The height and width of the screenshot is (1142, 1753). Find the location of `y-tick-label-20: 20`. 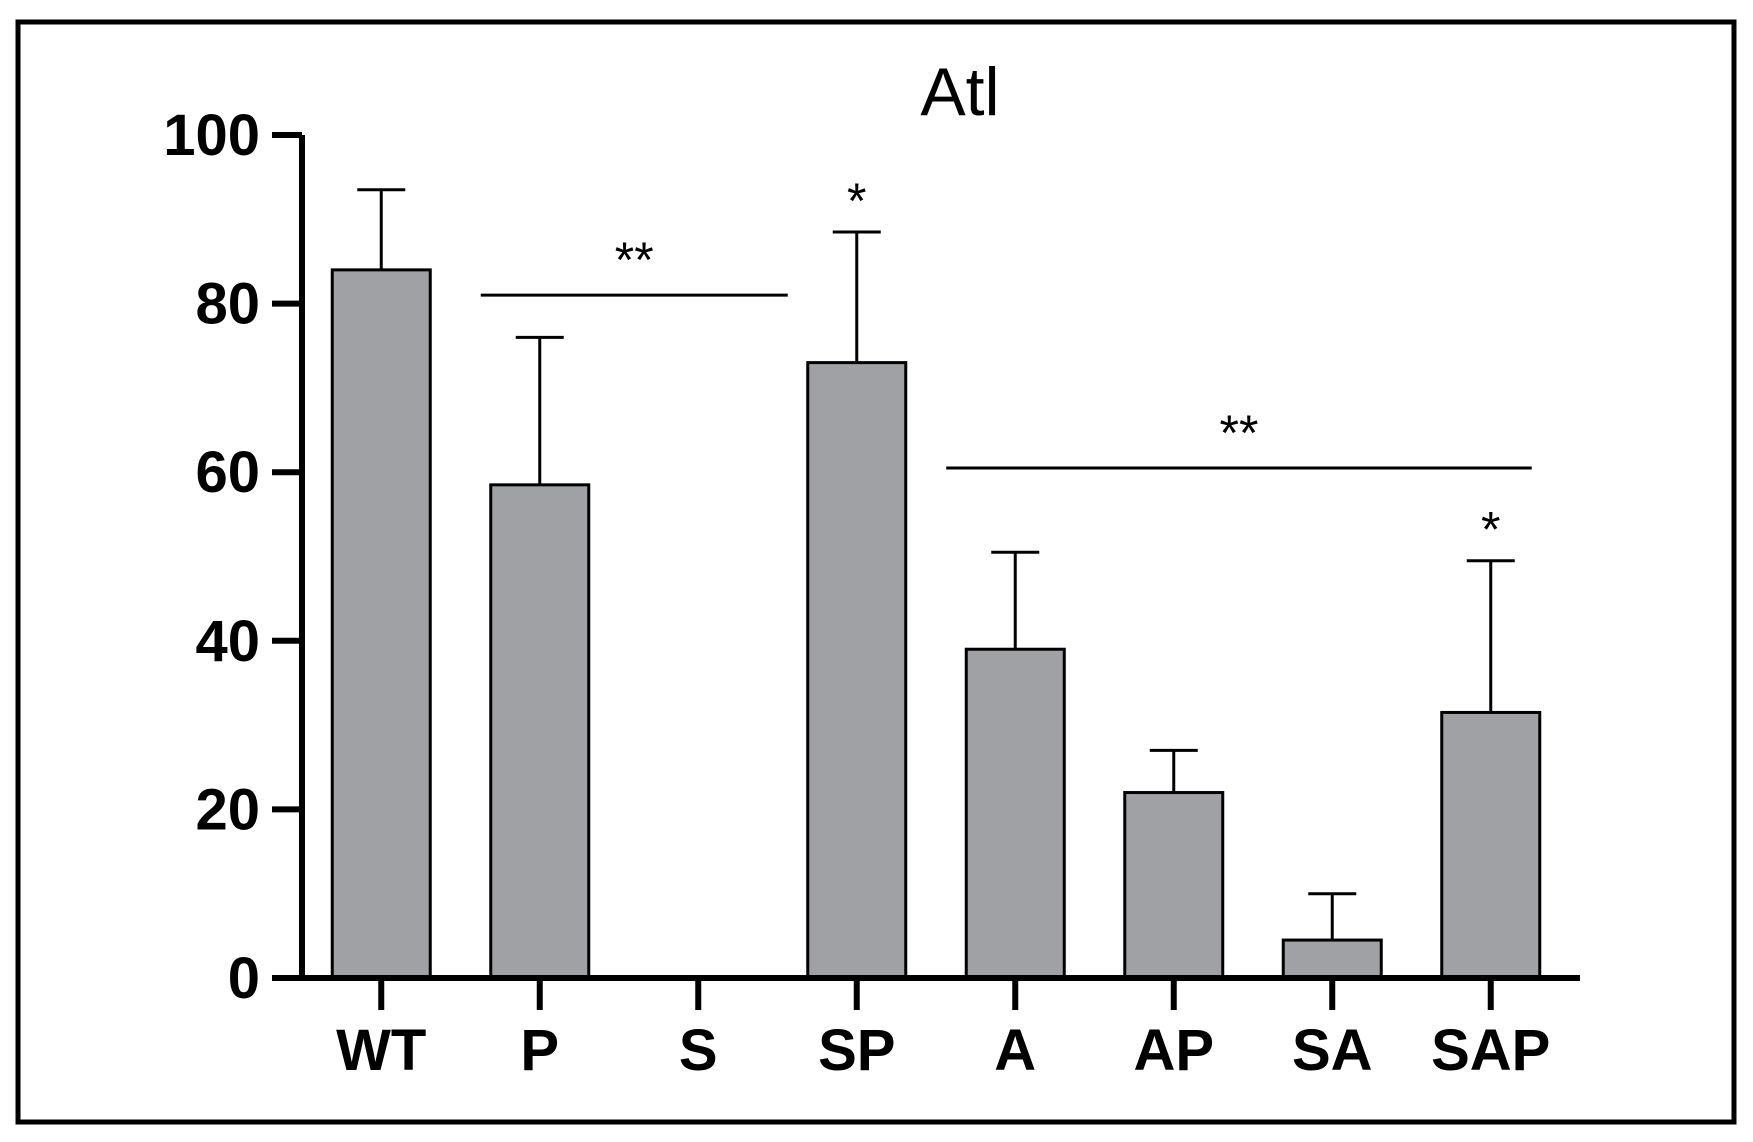

y-tick-label-20: 20 is located at coordinates (227, 809).